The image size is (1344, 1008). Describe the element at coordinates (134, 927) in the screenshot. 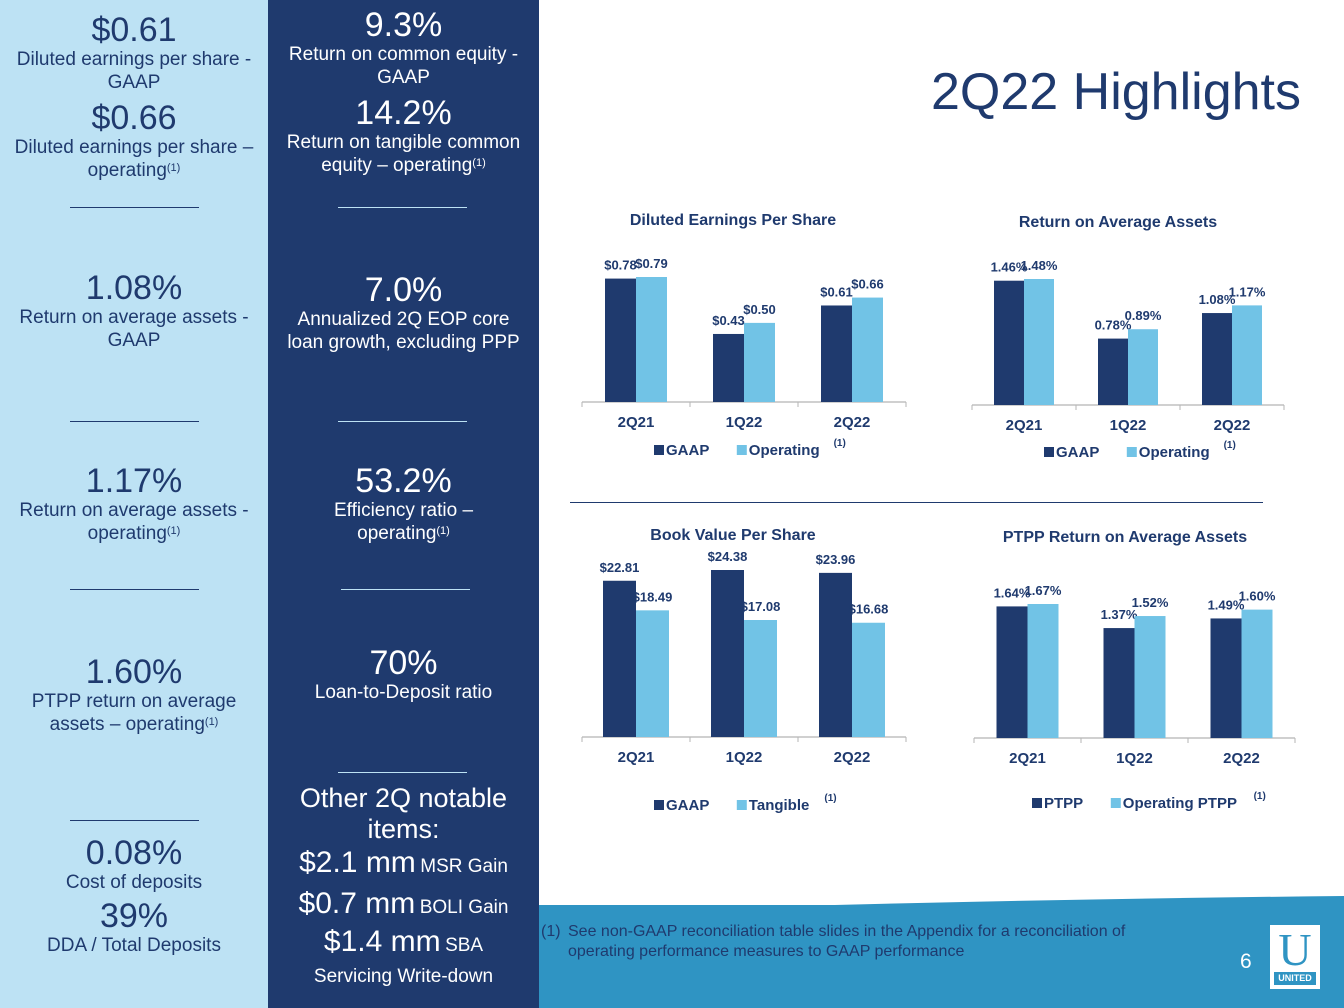

I see `metric-dda-total-deposits: 39% DDA / Total Deposits` at that location.